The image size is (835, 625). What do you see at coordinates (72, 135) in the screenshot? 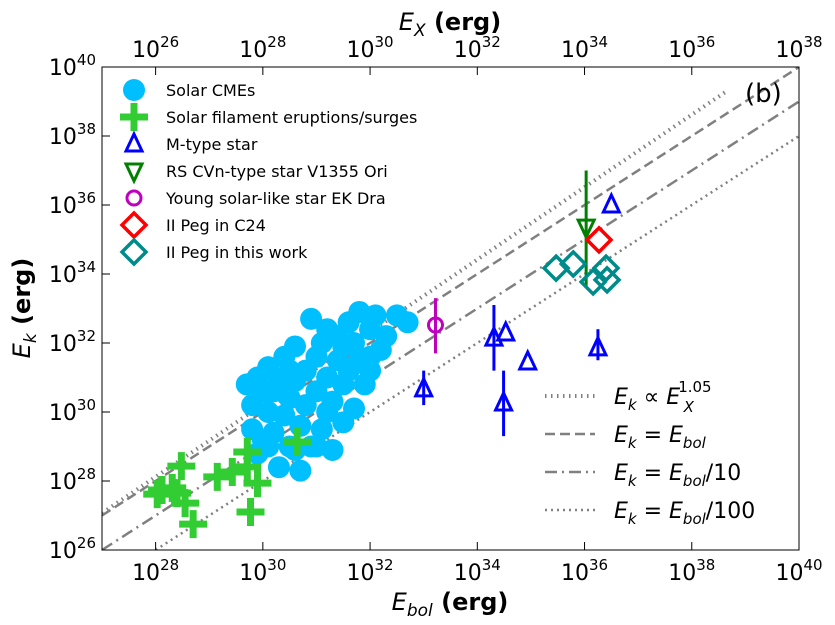
I see `y-tick-label: 1038` at bounding box center [72, 135].